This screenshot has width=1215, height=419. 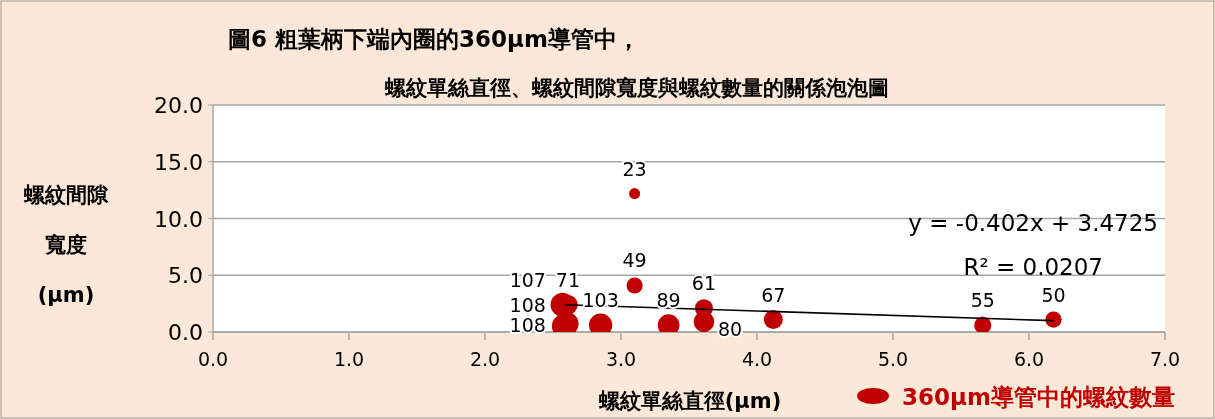 I want to click on x-axis-title: 螺紋單絲直徑(μm), so click(x=689, y=401).